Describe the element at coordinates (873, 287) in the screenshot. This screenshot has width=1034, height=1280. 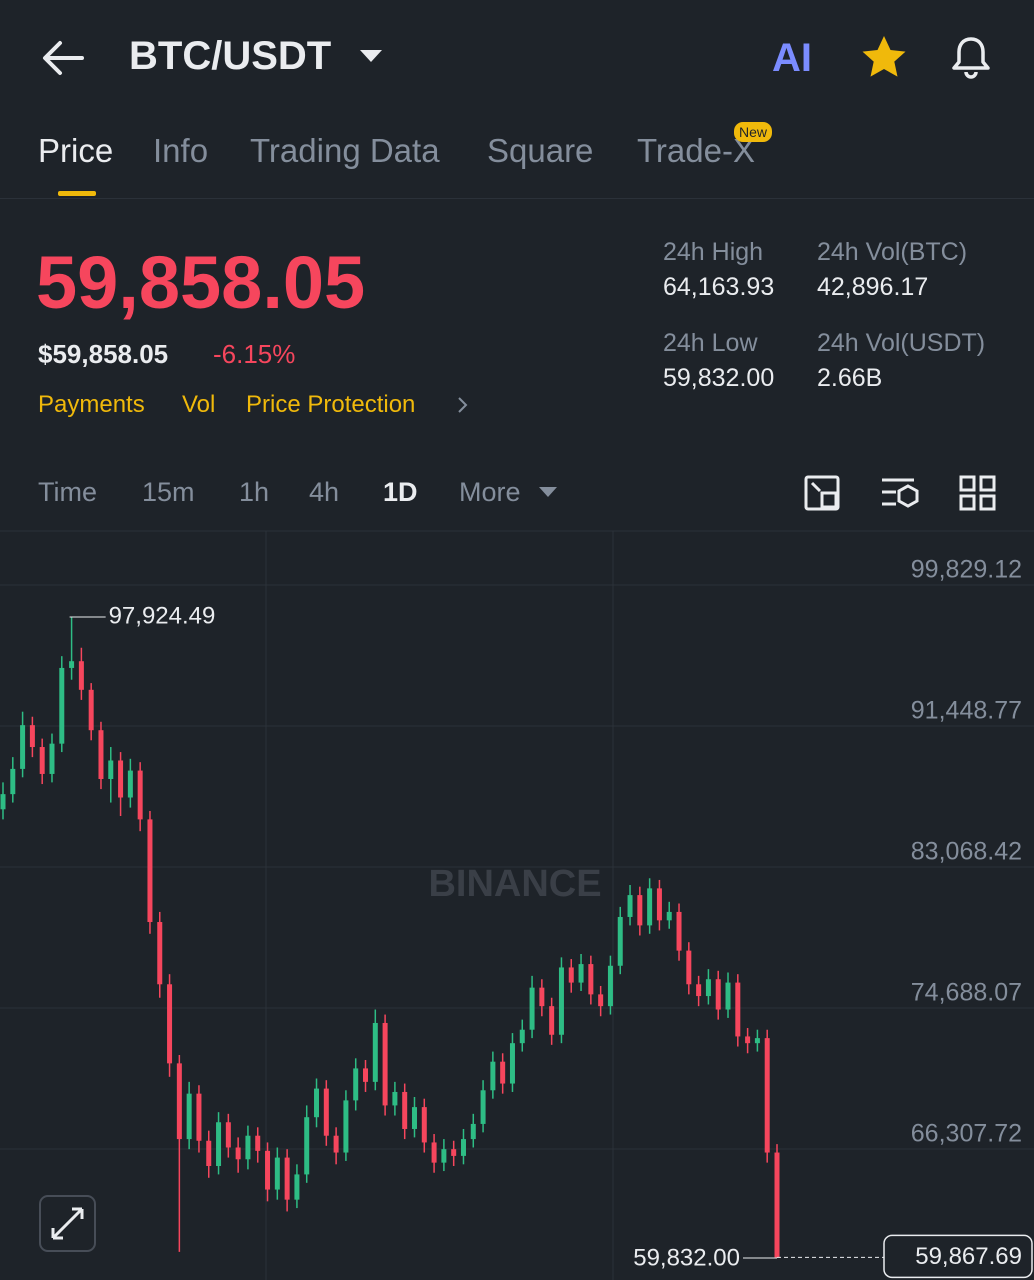
I see `stat-value: 42,896.17` at that location.